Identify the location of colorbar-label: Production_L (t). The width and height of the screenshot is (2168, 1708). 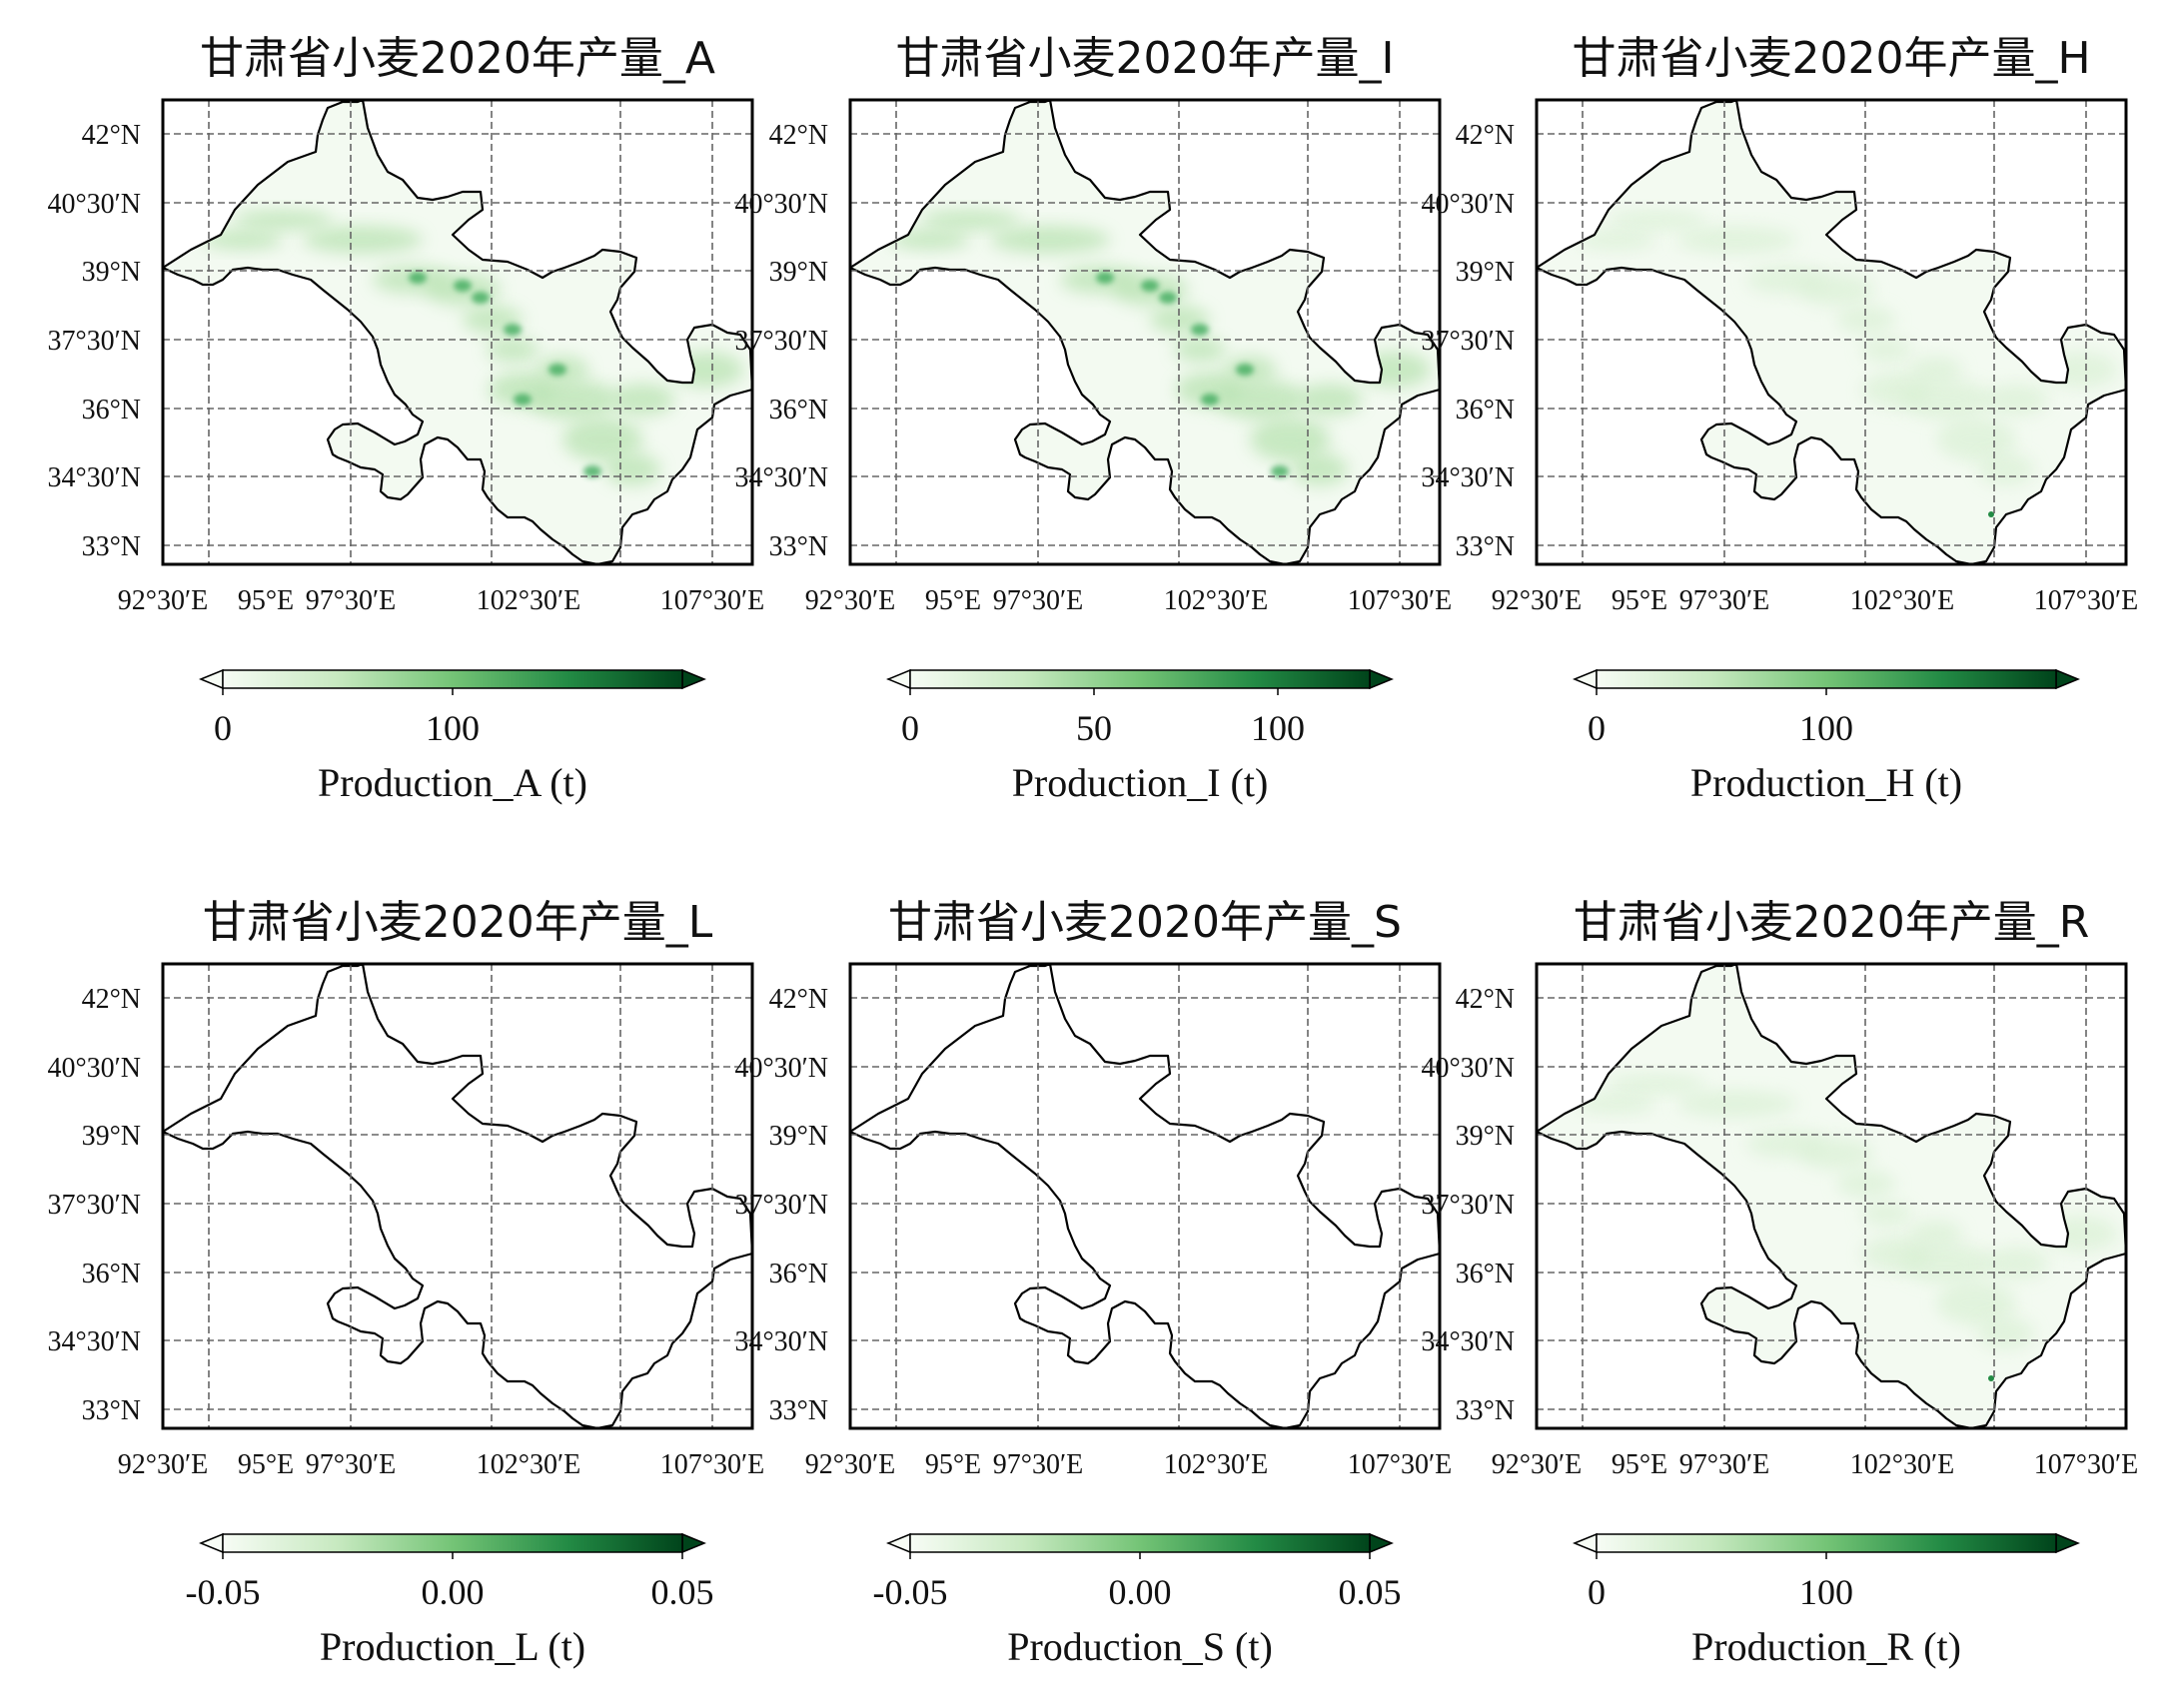
(452, 1646).